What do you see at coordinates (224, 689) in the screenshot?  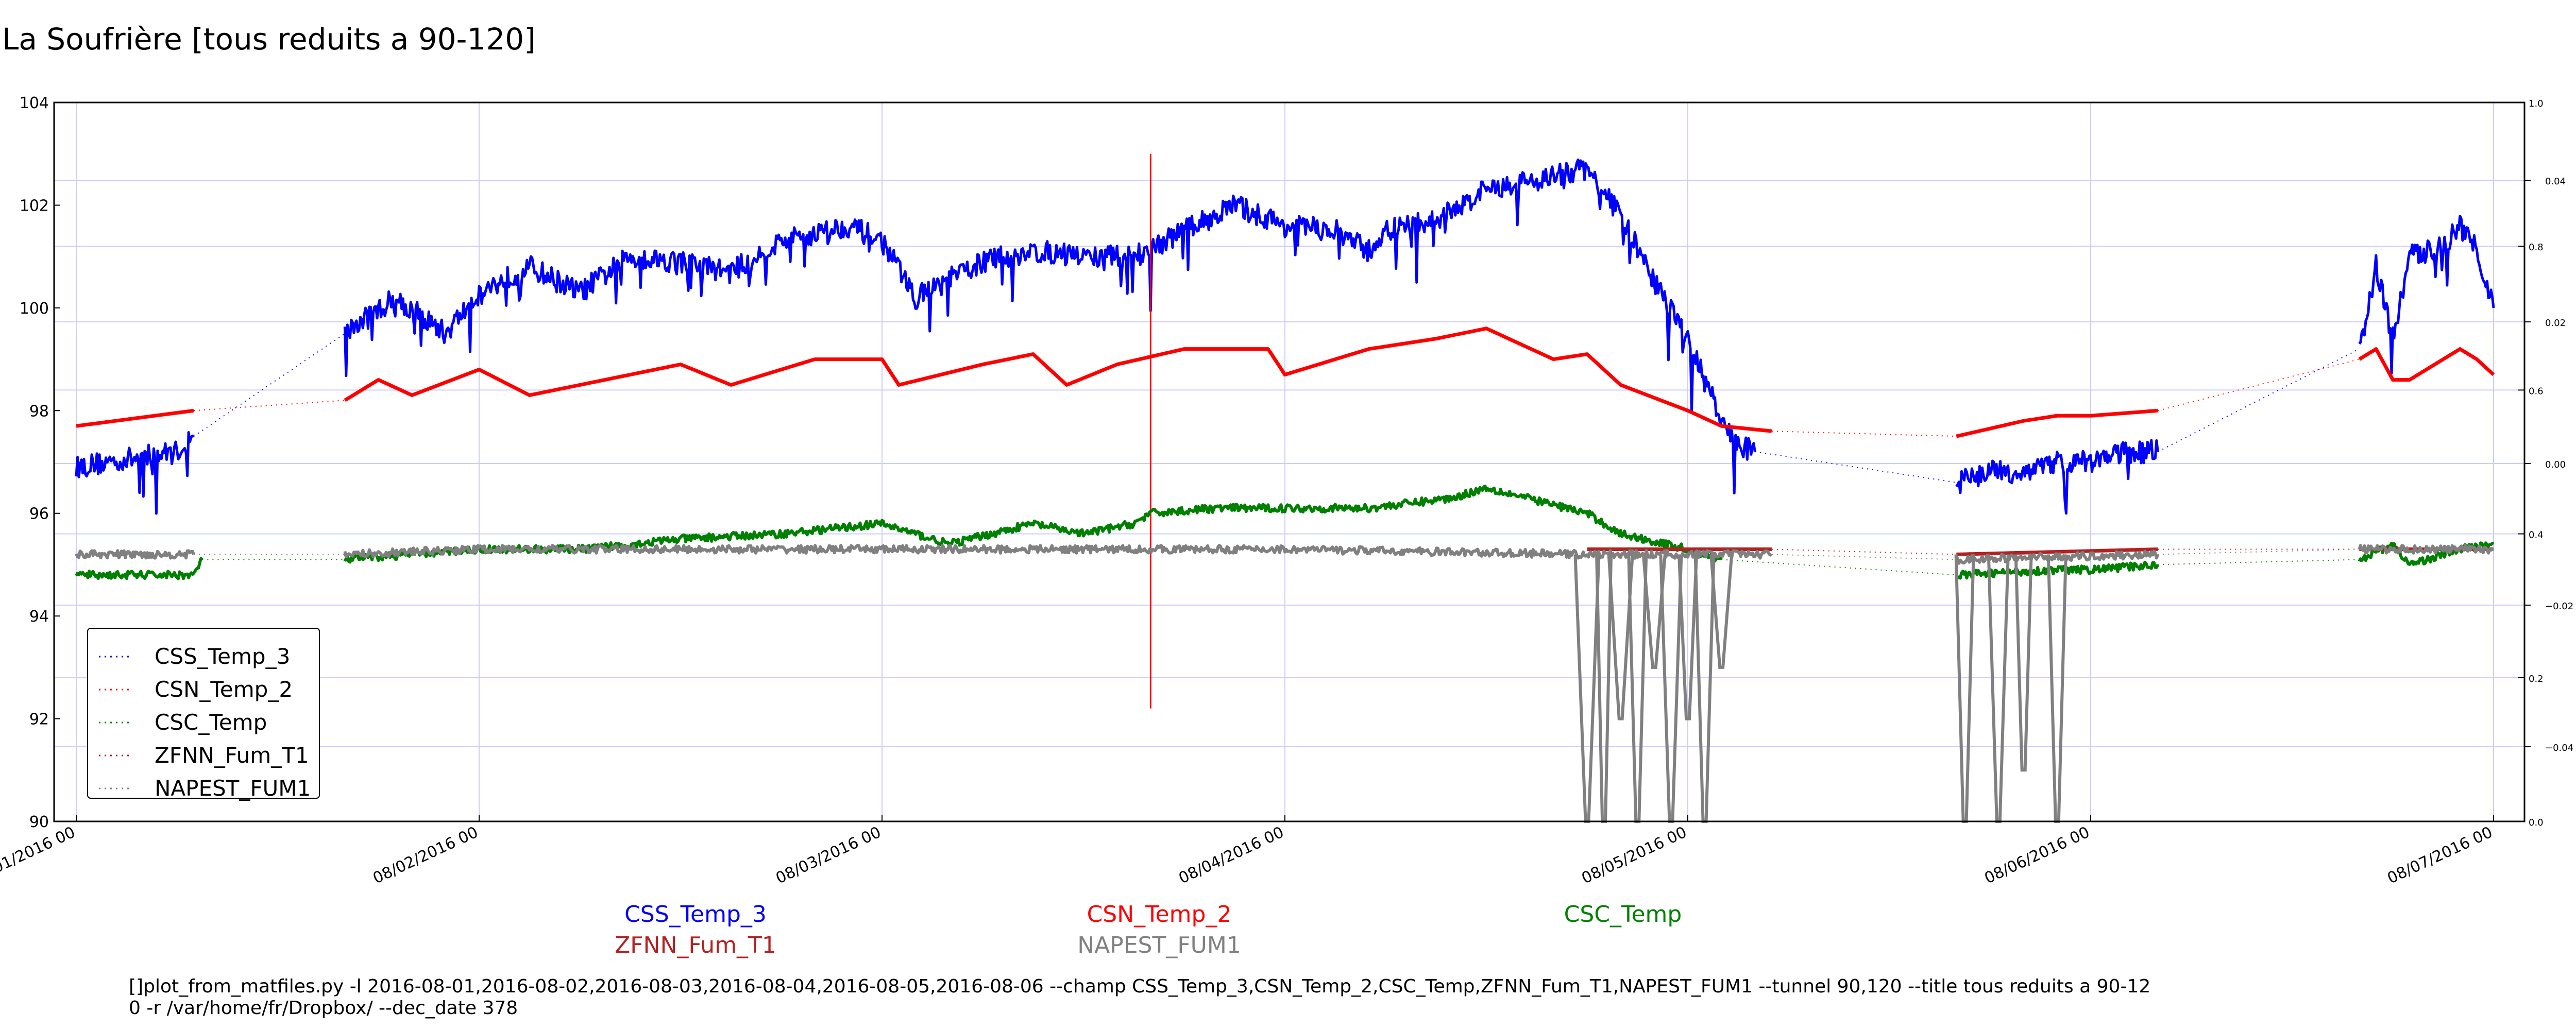 I see `legend-entry: CSN_Temp_2` at bounding box center [224, 689].